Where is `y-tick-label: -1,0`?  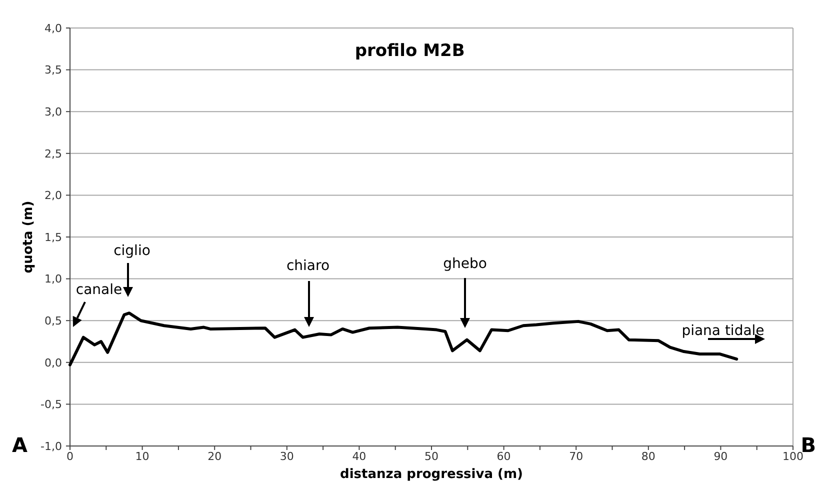
y-tick-label: -1,0 is located at coordinates (51, 446).